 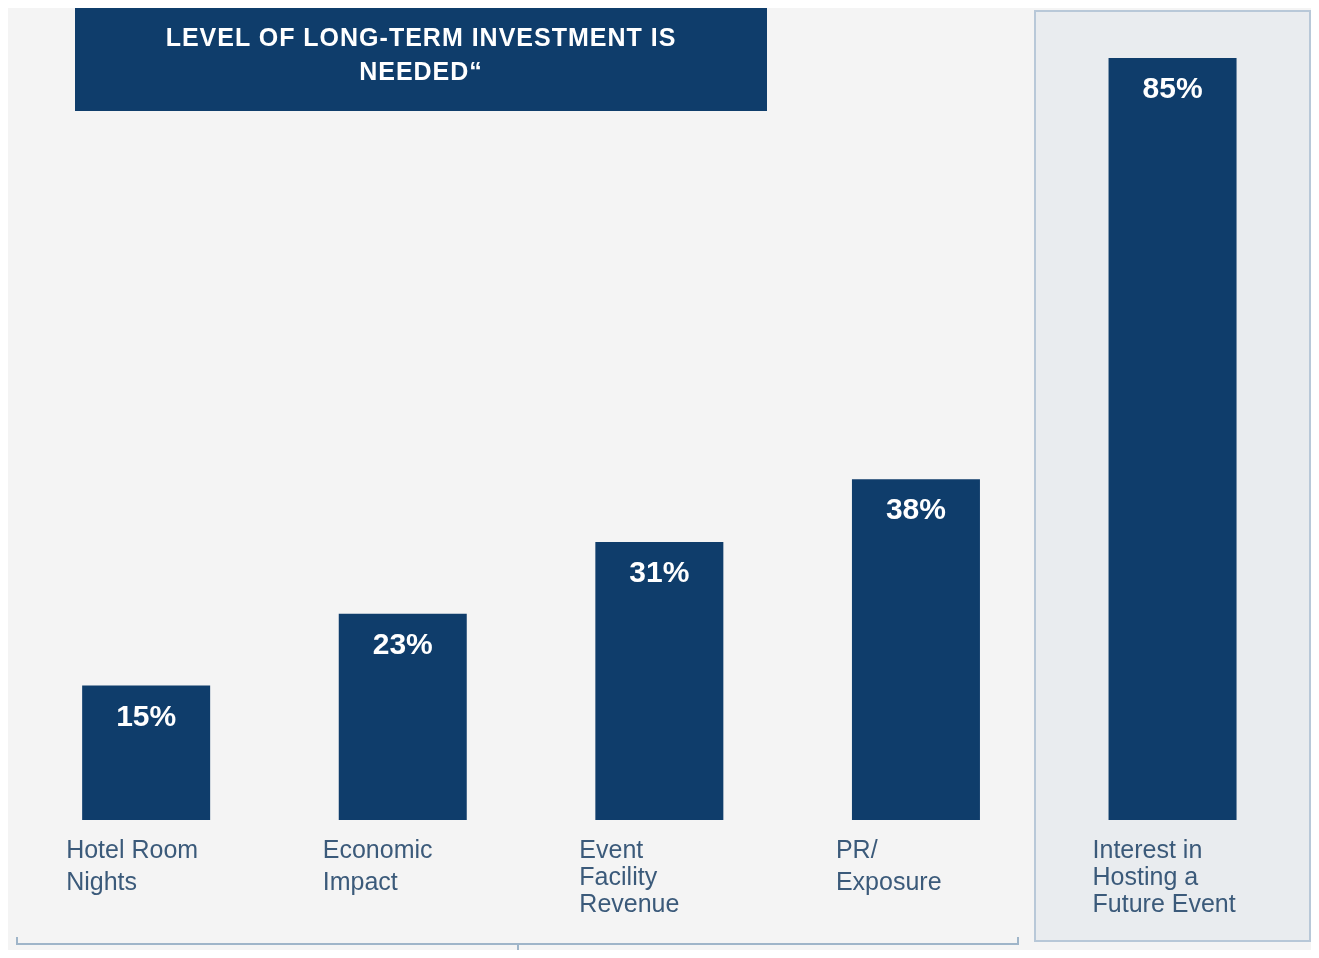 I want to click on x-tick-label: Hotel Room Nights, so click(x=132, y=865).